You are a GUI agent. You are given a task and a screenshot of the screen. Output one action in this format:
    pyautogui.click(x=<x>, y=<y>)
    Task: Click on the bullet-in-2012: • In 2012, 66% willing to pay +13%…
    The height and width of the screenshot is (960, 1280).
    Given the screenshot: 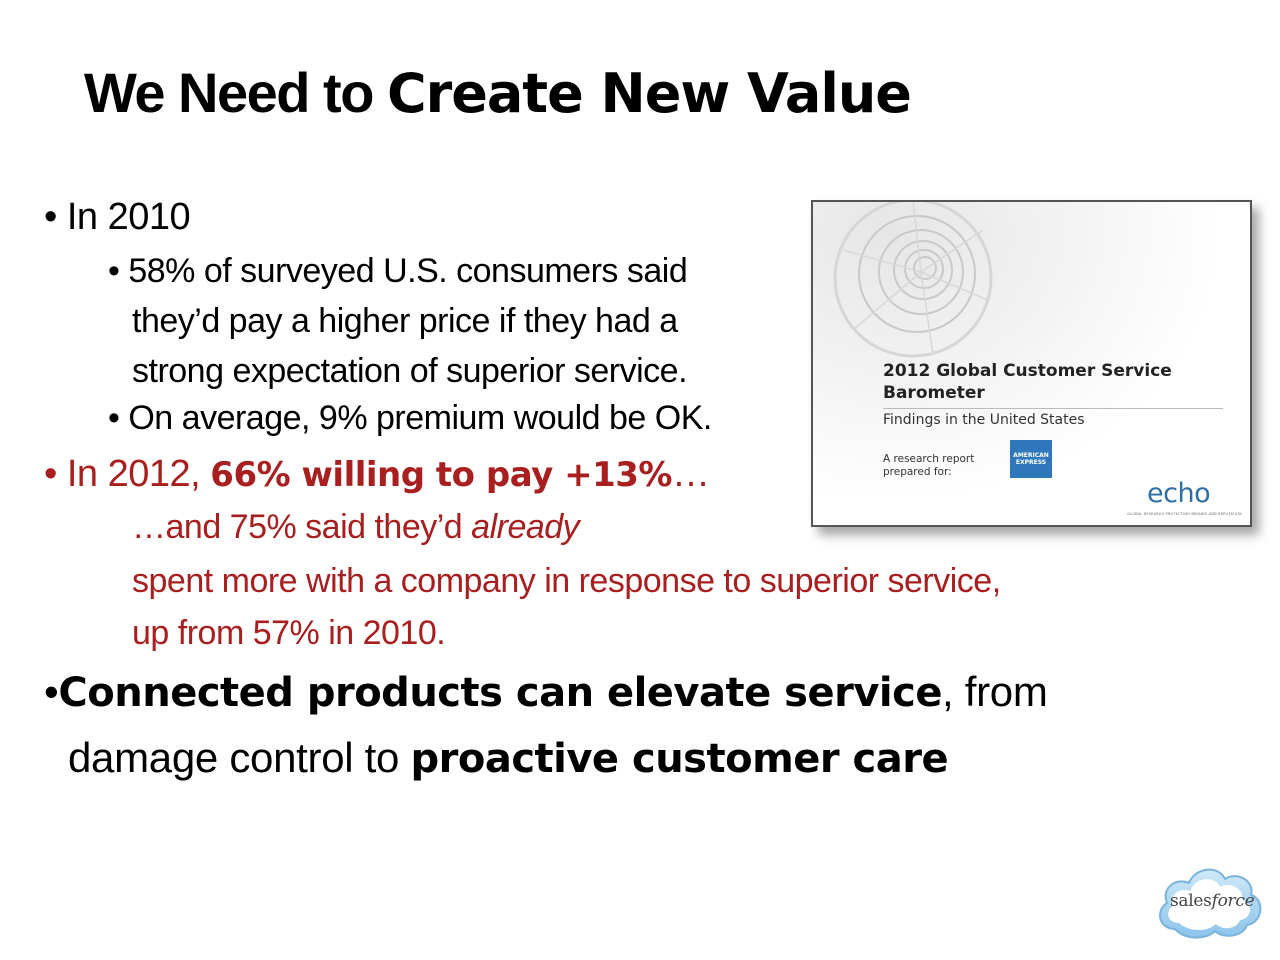 What is the action you would take?
    pyautogui.click(x=377, y=474)
    